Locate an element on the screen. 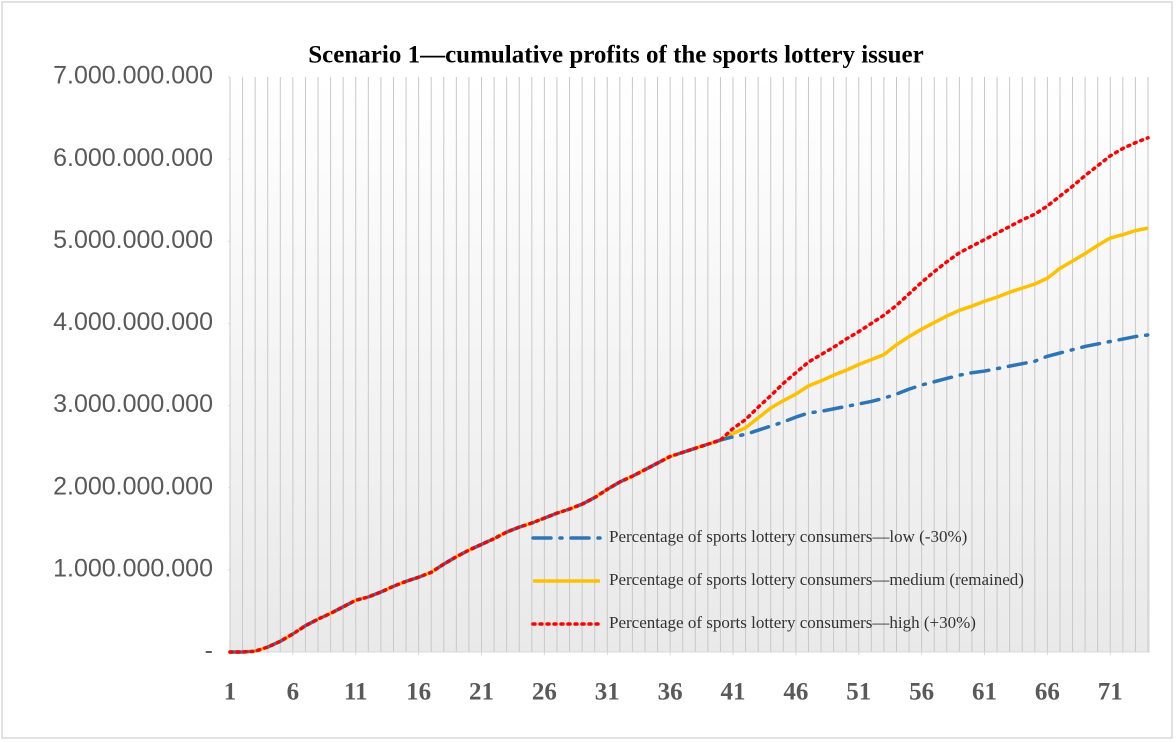 The width and height of the screenshot is (1176, 742). x-tick-label: 11 is located at coordinates (356, 692).